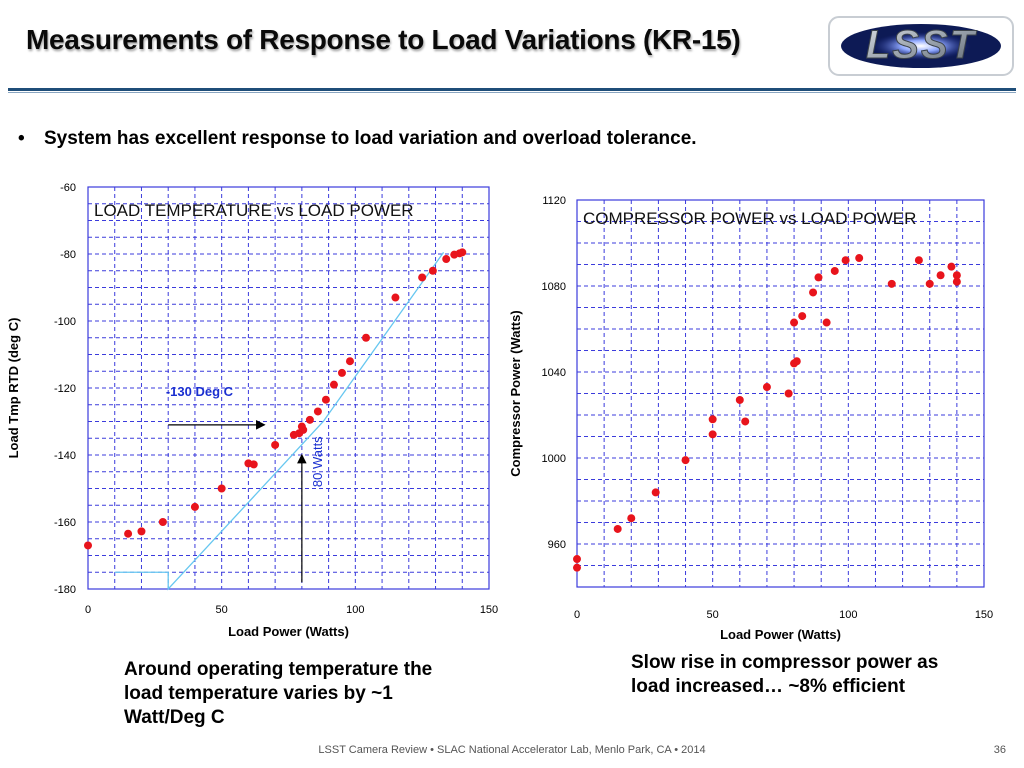 This screenshot has height=768, width=1024. What do you see at coordinates (65, 590) in the screenshot?
I see `y-tick-label: -180` at bounding box center [65, 590].